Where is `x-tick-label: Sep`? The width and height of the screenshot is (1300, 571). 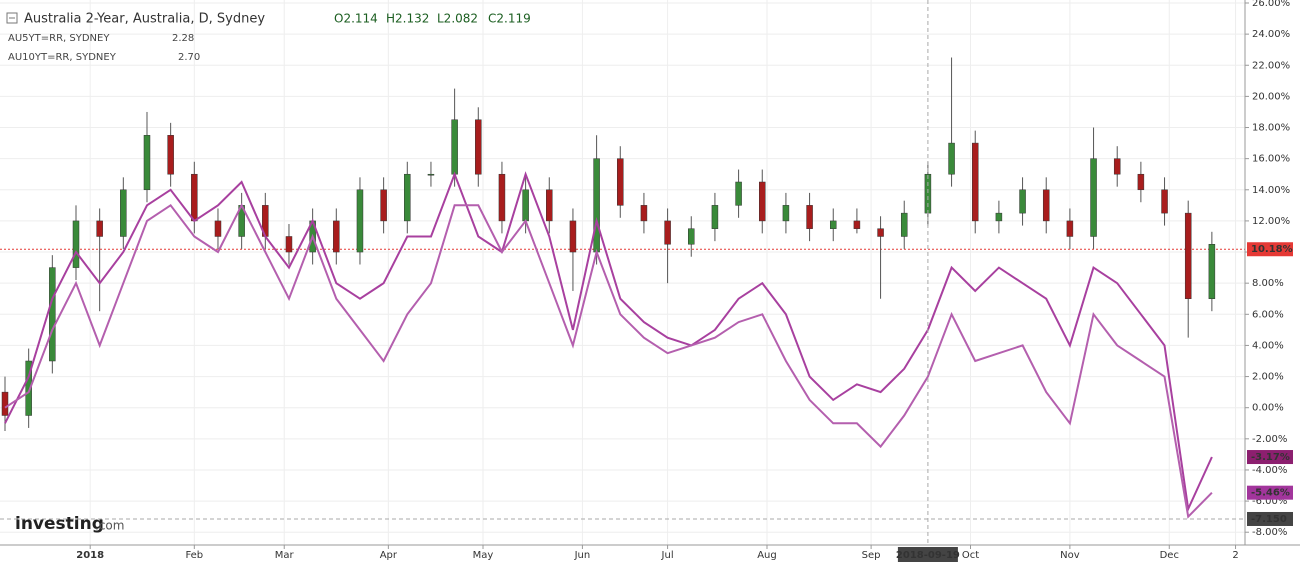
x-tick-label: Sep is located at coordinates (871, 555).